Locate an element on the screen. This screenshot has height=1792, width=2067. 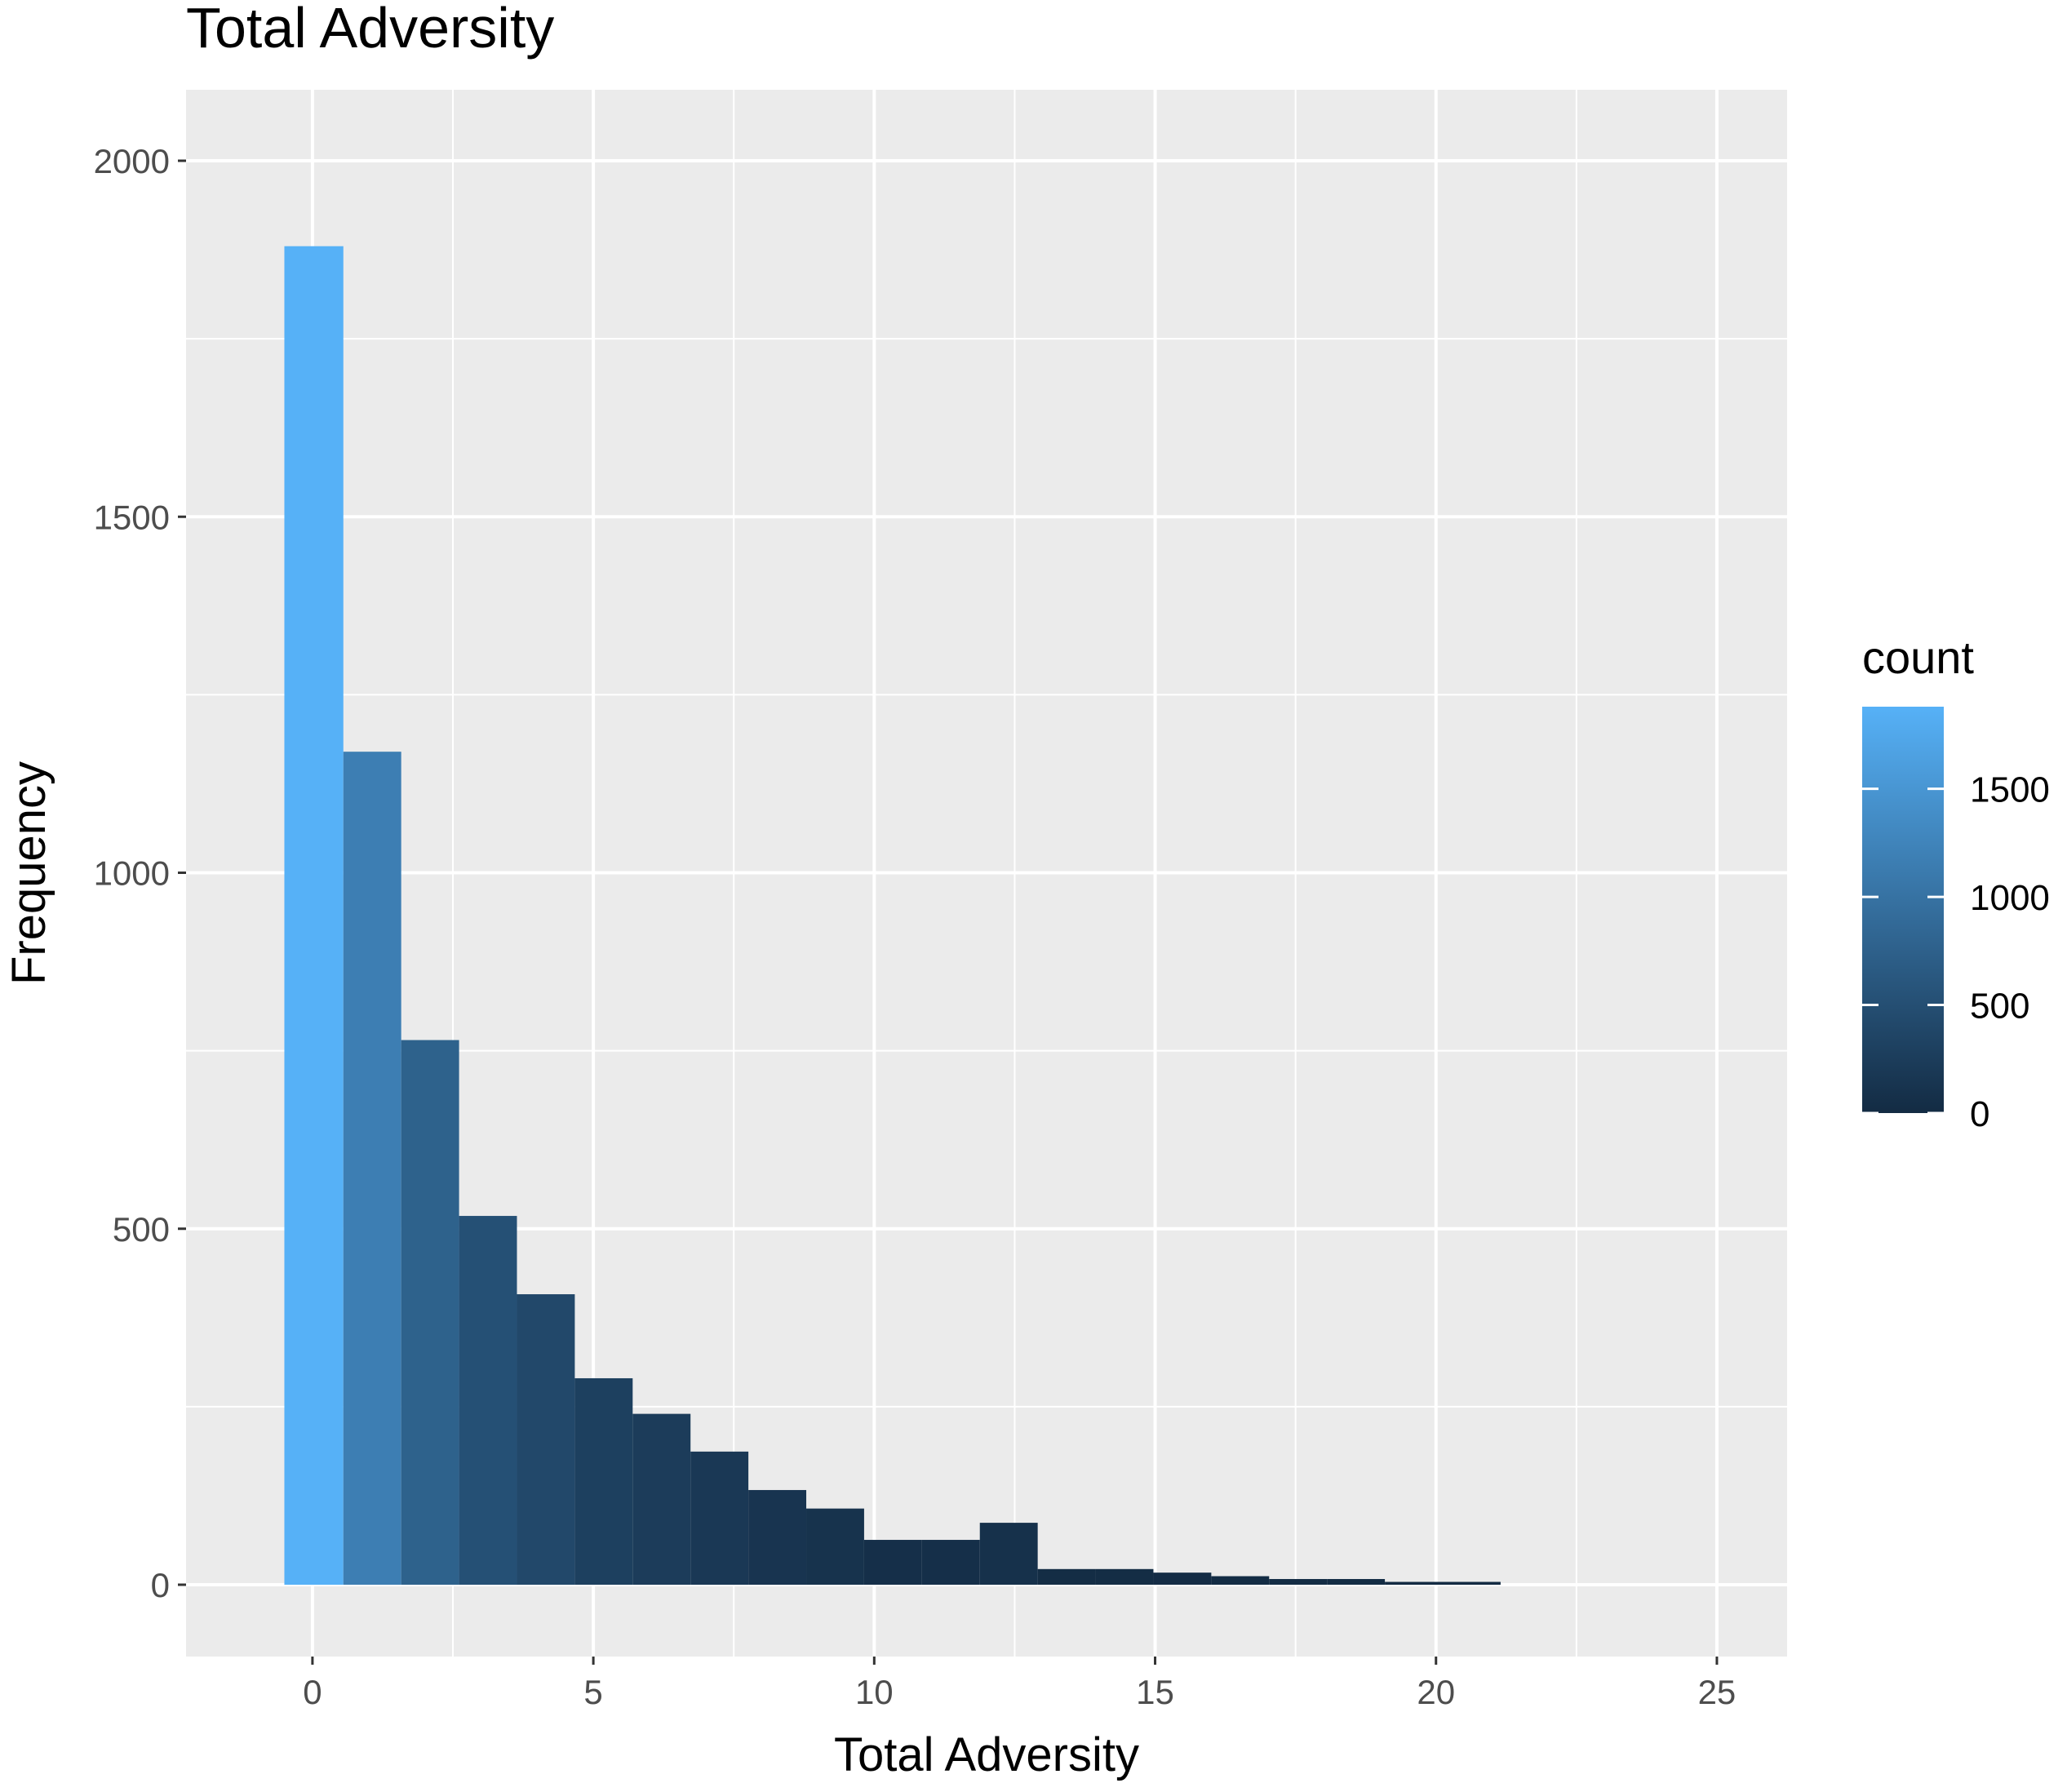
x-tick-label: 25 is located at coordinates (1717, 1692).